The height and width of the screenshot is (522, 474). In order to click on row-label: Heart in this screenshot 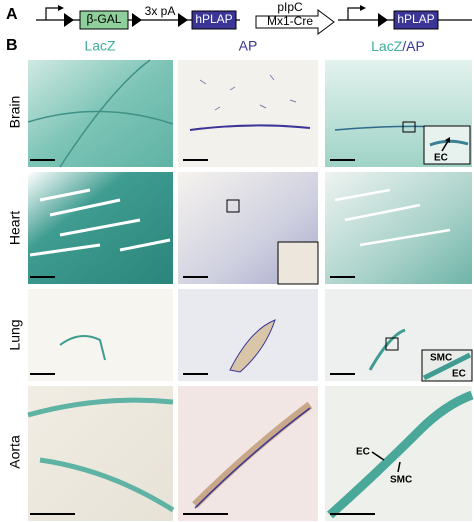, I will do `click(15, 228)`.